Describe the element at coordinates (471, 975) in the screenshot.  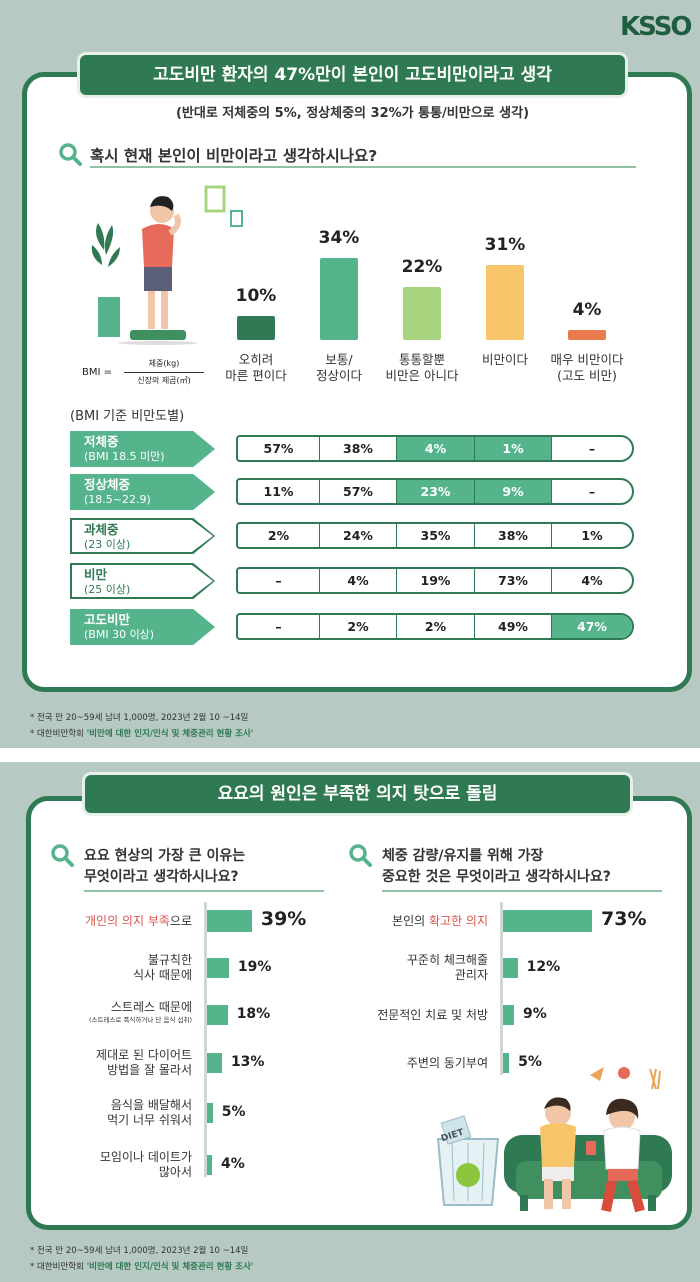
I see `management-factor-label-line: 관리자` at that location.